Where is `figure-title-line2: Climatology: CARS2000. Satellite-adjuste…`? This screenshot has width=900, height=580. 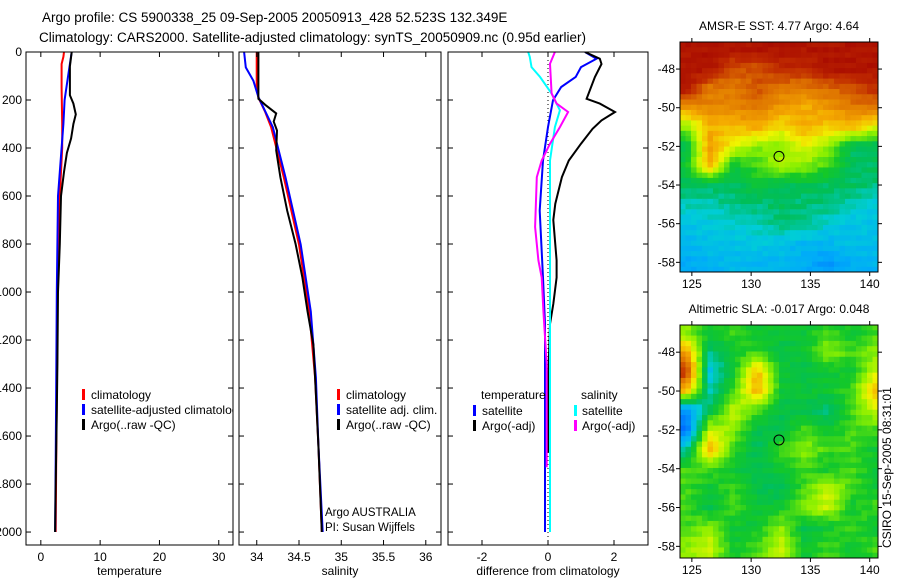
figure-title-line2: Climatology: CARS2000. Satellite-adjuste… is located at coordinates (312, 37).